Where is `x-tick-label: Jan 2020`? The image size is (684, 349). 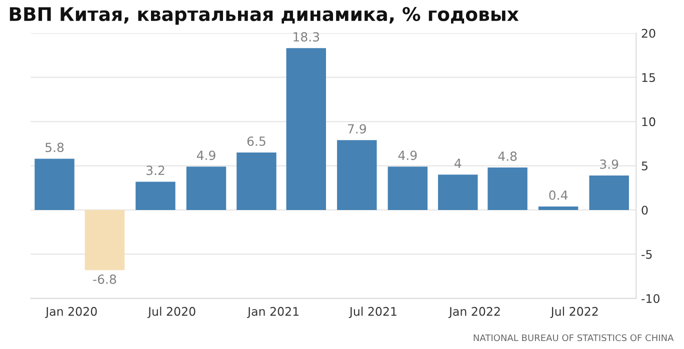 x-tick-label: Jan 2020 is located at coordinates (71, 312).